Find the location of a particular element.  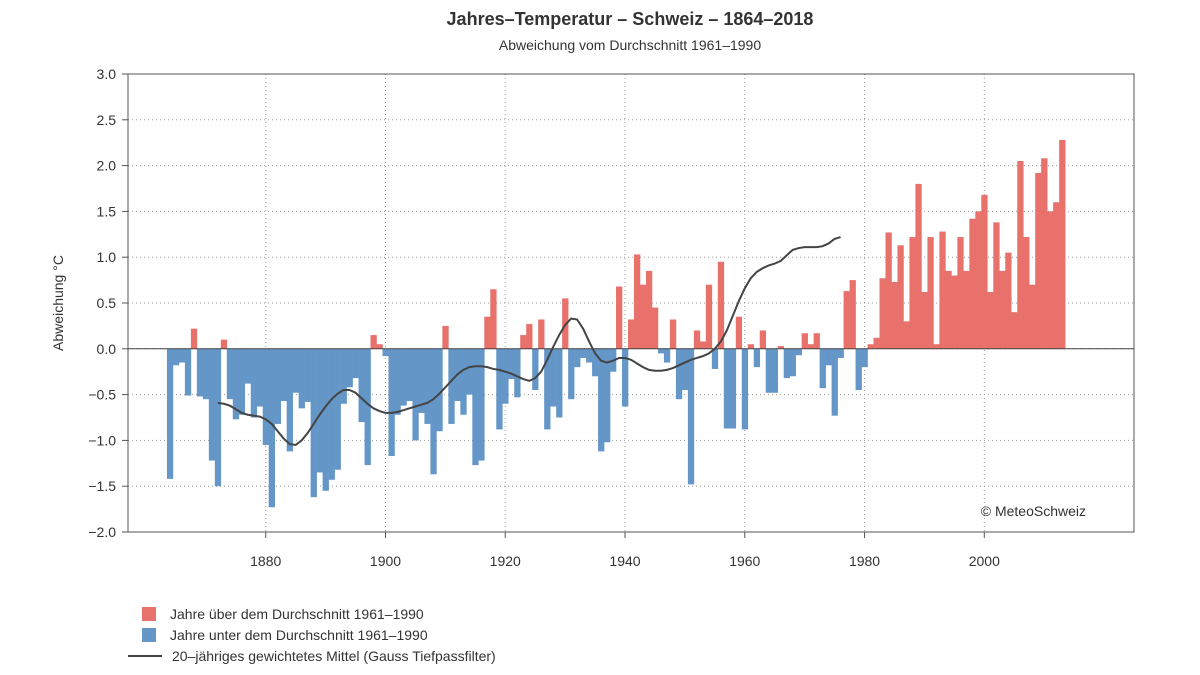

bar-2001 is located at coordinates (990, 320).